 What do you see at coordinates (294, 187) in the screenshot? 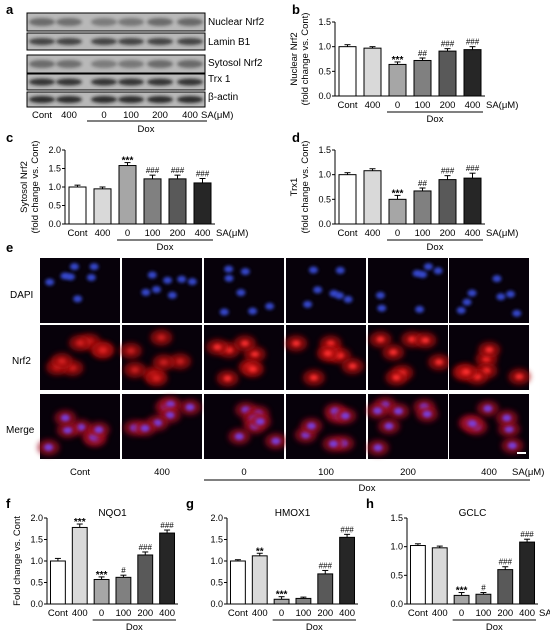
I see `y-axis-label: Trx1` at bounding box center [294, 187].